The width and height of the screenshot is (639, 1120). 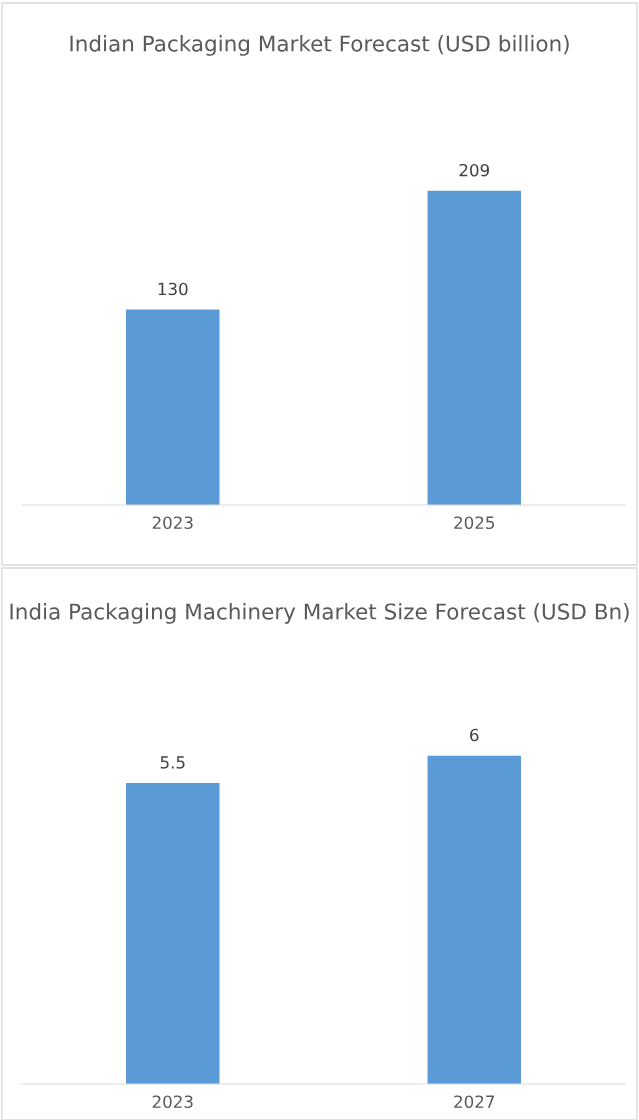 I want to click on data-label: 6, so click(x=474, y=735).